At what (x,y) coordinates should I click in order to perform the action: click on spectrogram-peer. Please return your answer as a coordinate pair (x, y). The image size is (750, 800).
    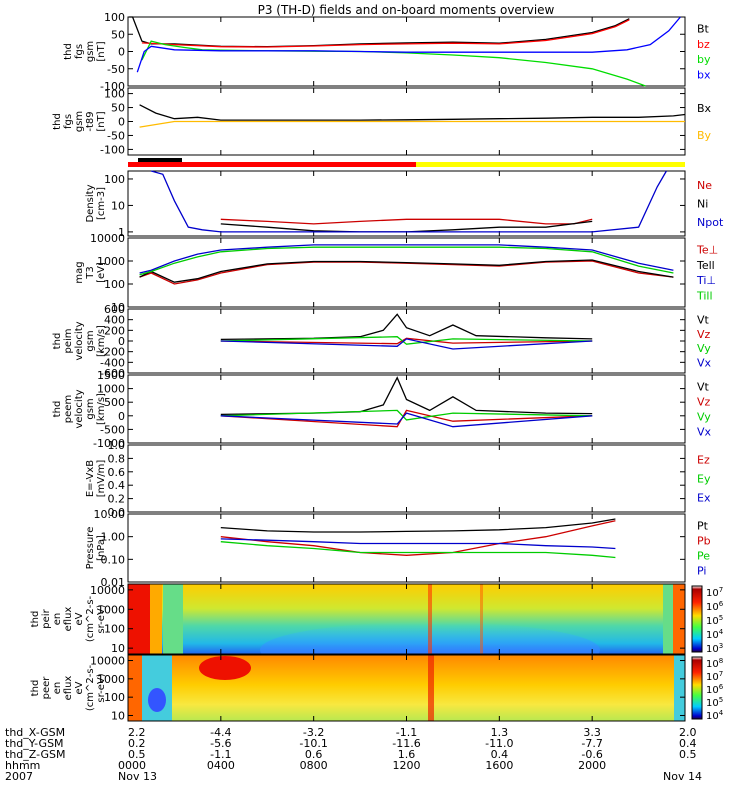
    Looking at the image, I should click on (406, 688).